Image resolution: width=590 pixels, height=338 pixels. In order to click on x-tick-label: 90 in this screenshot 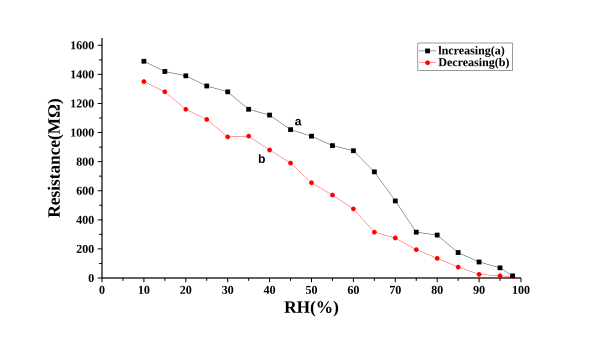, I will do `click(479, 290)`.